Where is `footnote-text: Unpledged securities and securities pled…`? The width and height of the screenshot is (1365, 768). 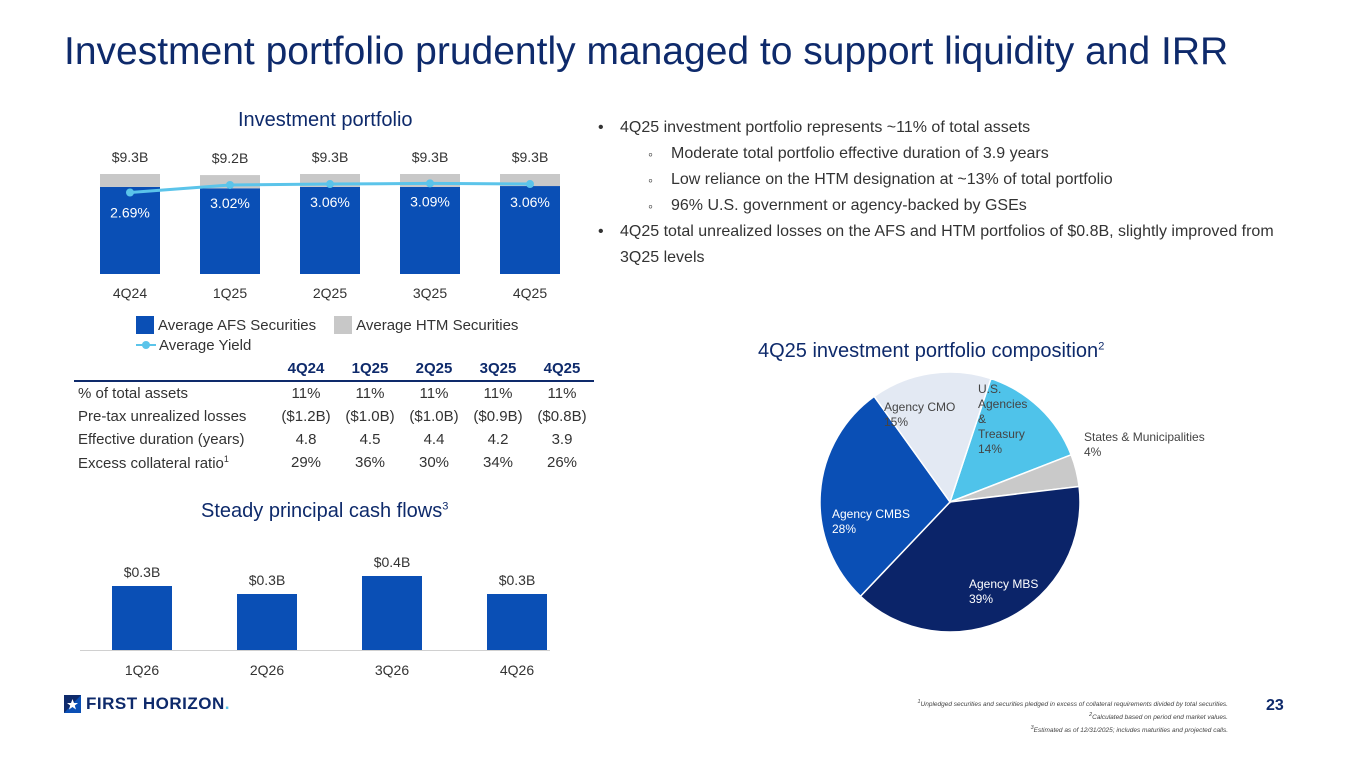 footnote-text: Unpledged securities and securities pled… is located at coordinates (1074, 705).